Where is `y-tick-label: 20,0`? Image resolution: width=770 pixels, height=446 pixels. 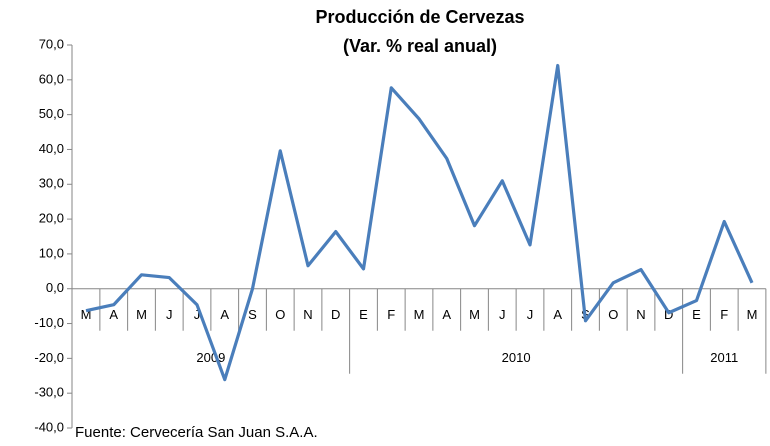
y-tick-label: 20,0 is located at coordinates (51, 218).